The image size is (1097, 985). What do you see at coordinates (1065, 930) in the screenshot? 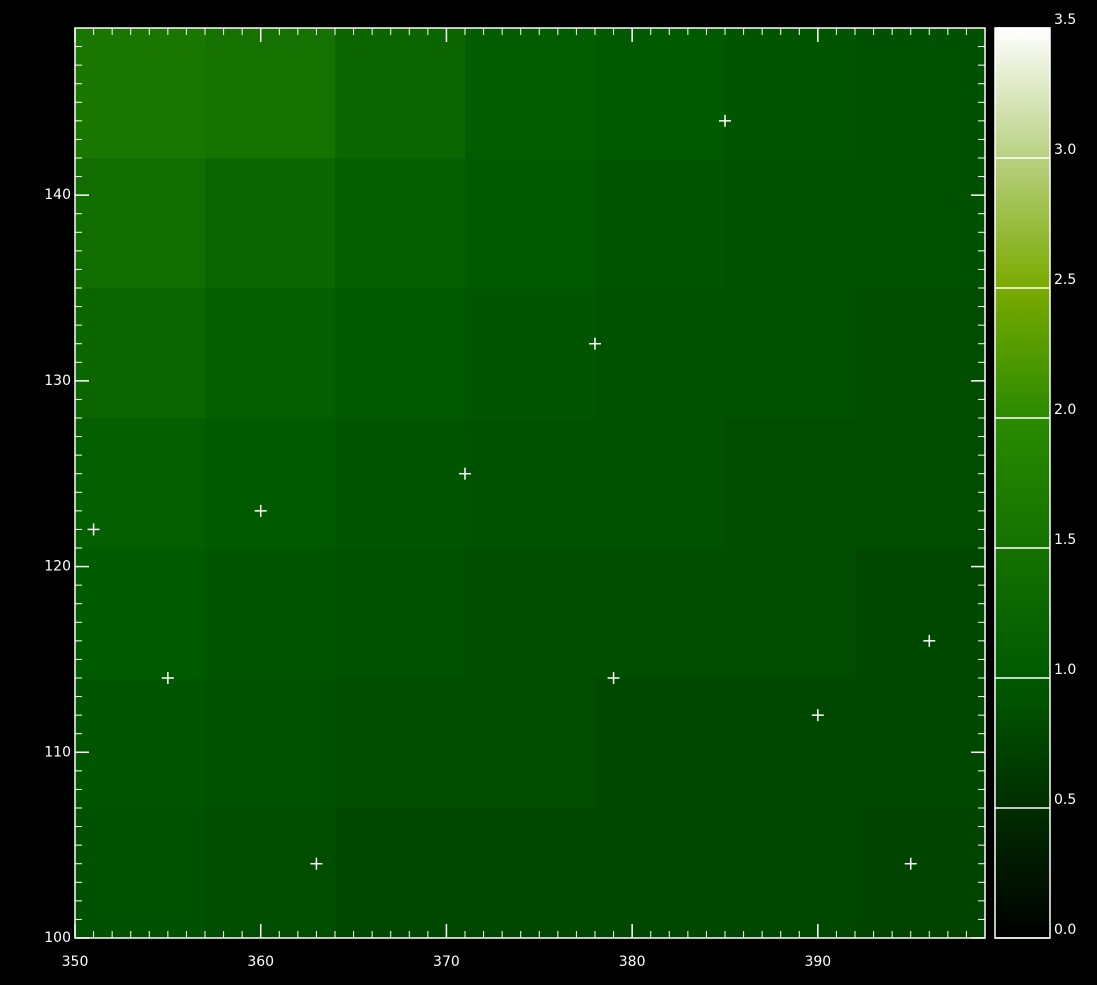
I see `colorbar-tick-label: 0.0` at bounding box center [1065, 930].